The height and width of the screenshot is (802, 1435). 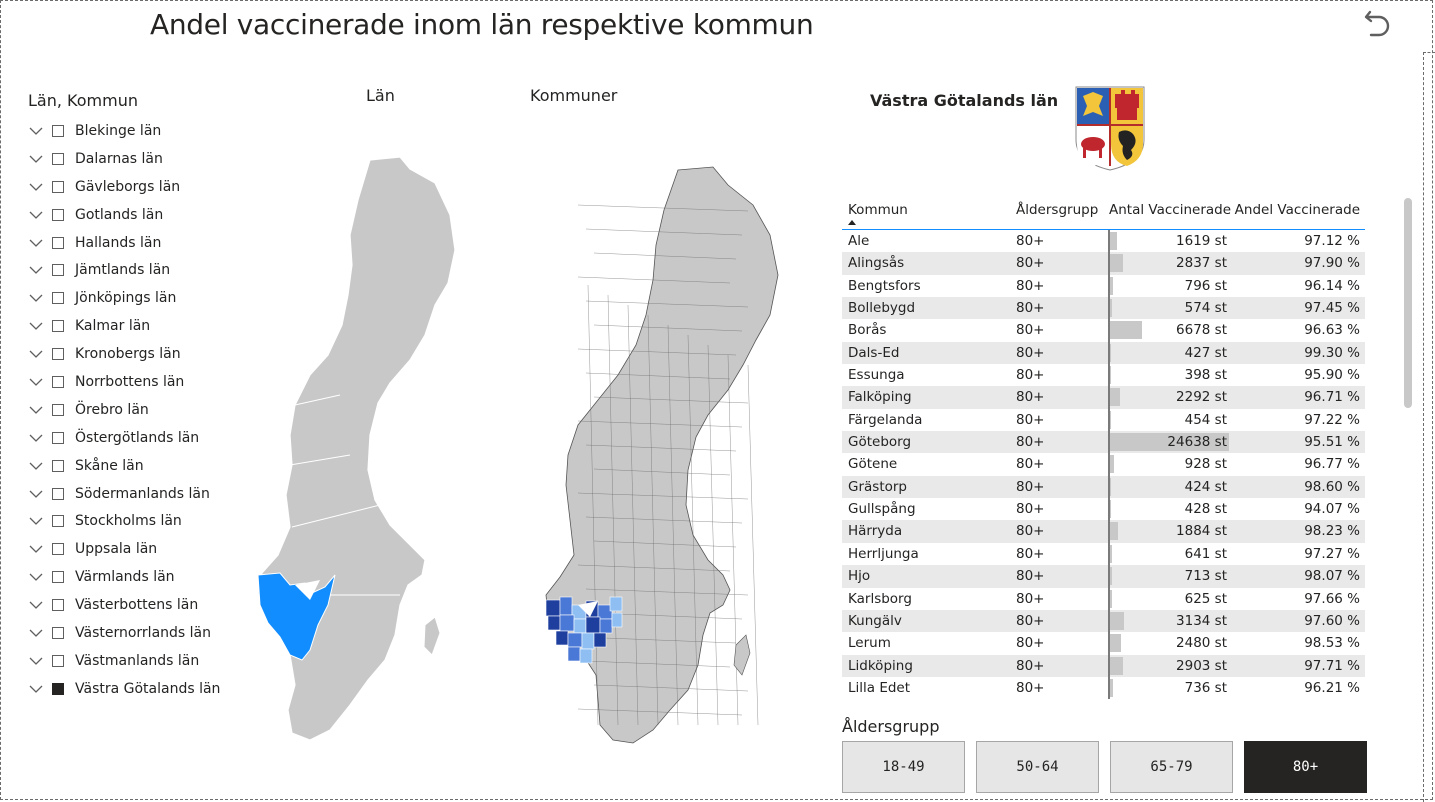 What do you see at coordinates (356, 448) in the screenshot?
I see `sweden-region` at bounding box center [356, 448].